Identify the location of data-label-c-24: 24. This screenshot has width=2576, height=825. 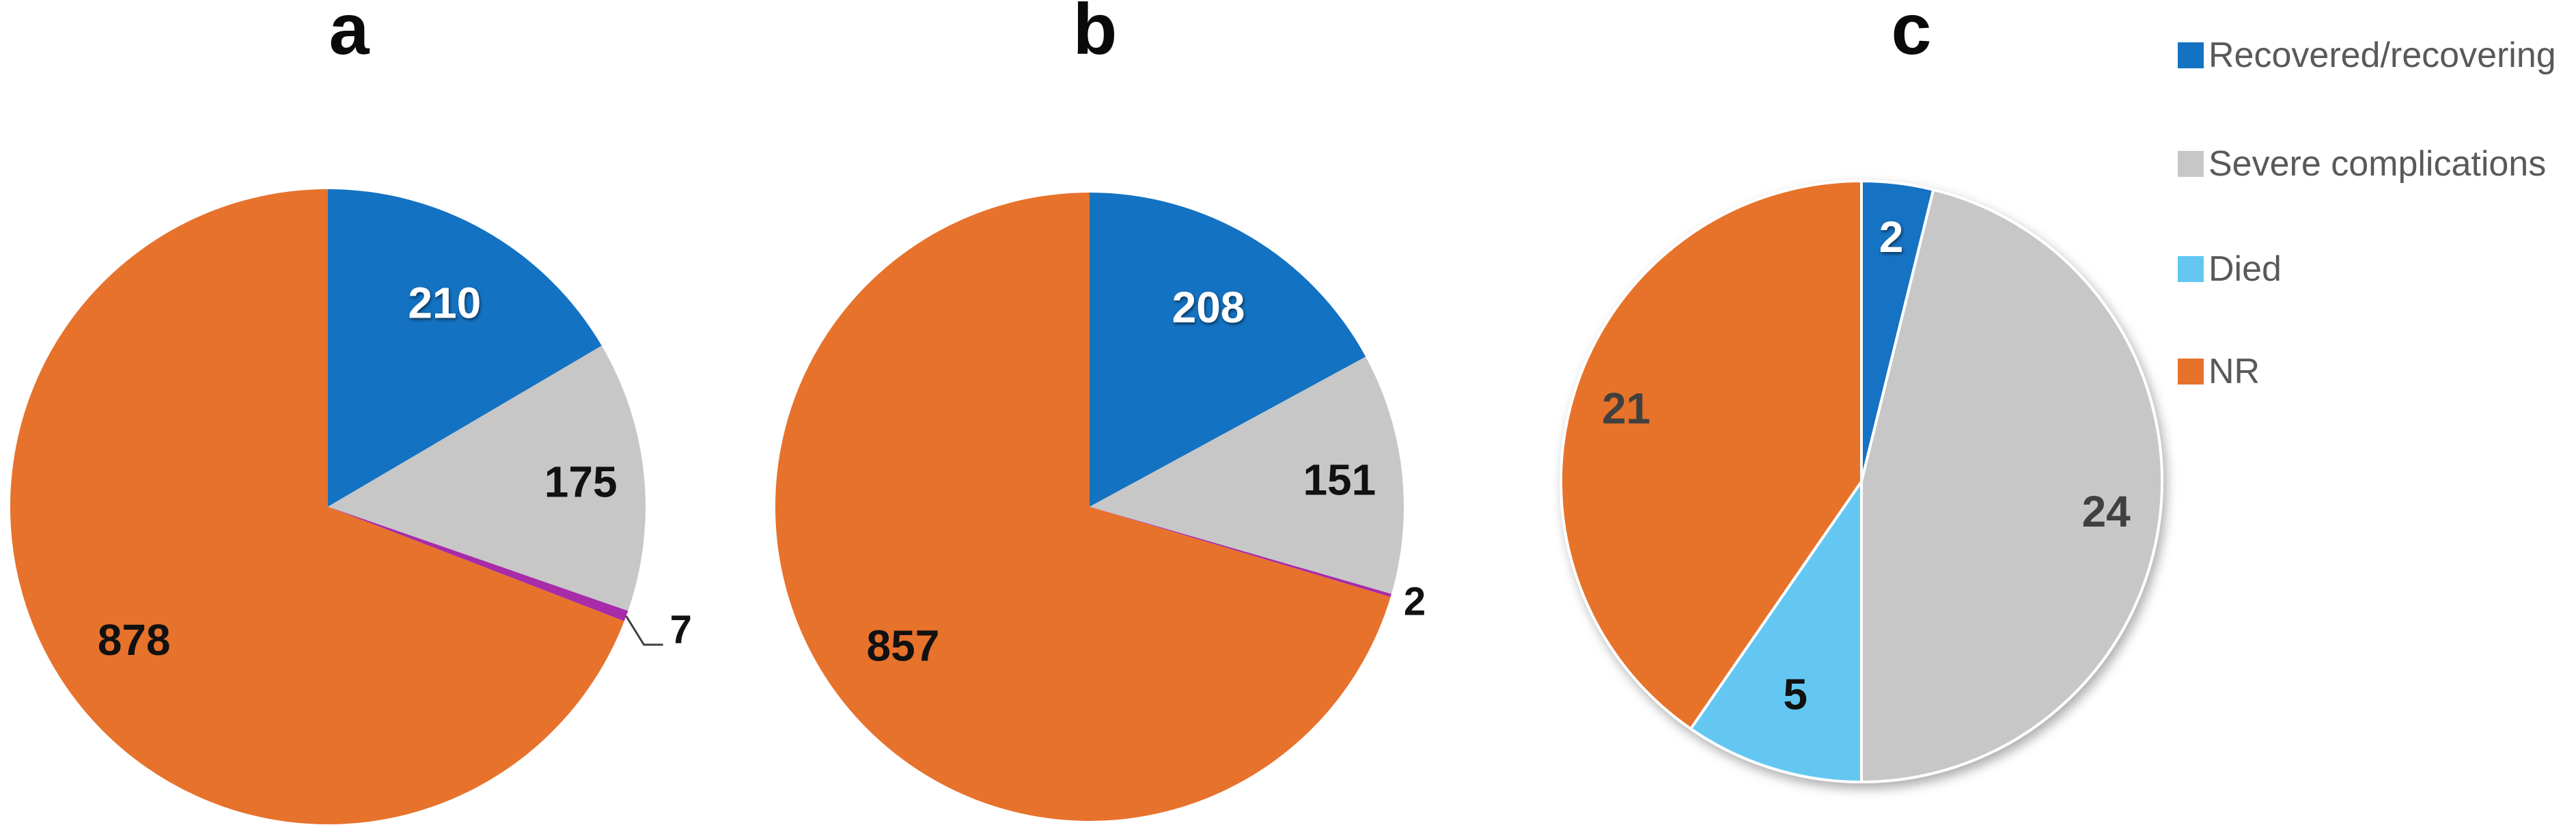
(2106, 512).